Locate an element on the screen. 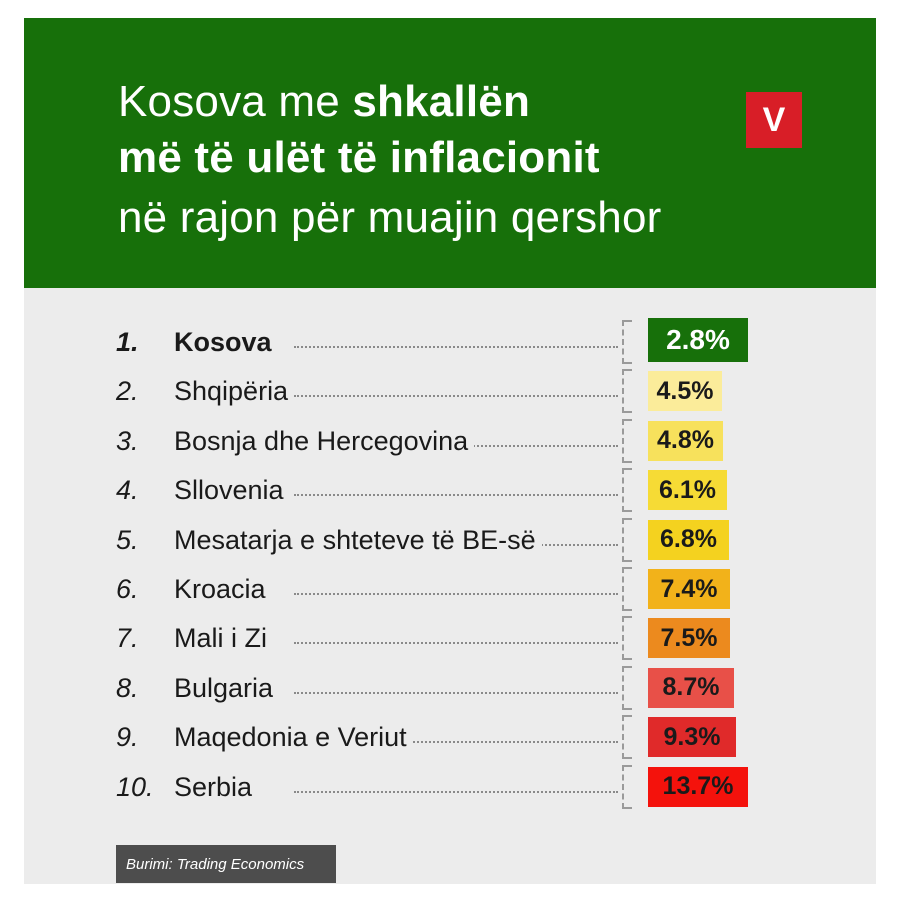 The height and width of the screenshot is (900, 900). source-badge: Burimi: Trading Economics is located at coordinates (226, 864).